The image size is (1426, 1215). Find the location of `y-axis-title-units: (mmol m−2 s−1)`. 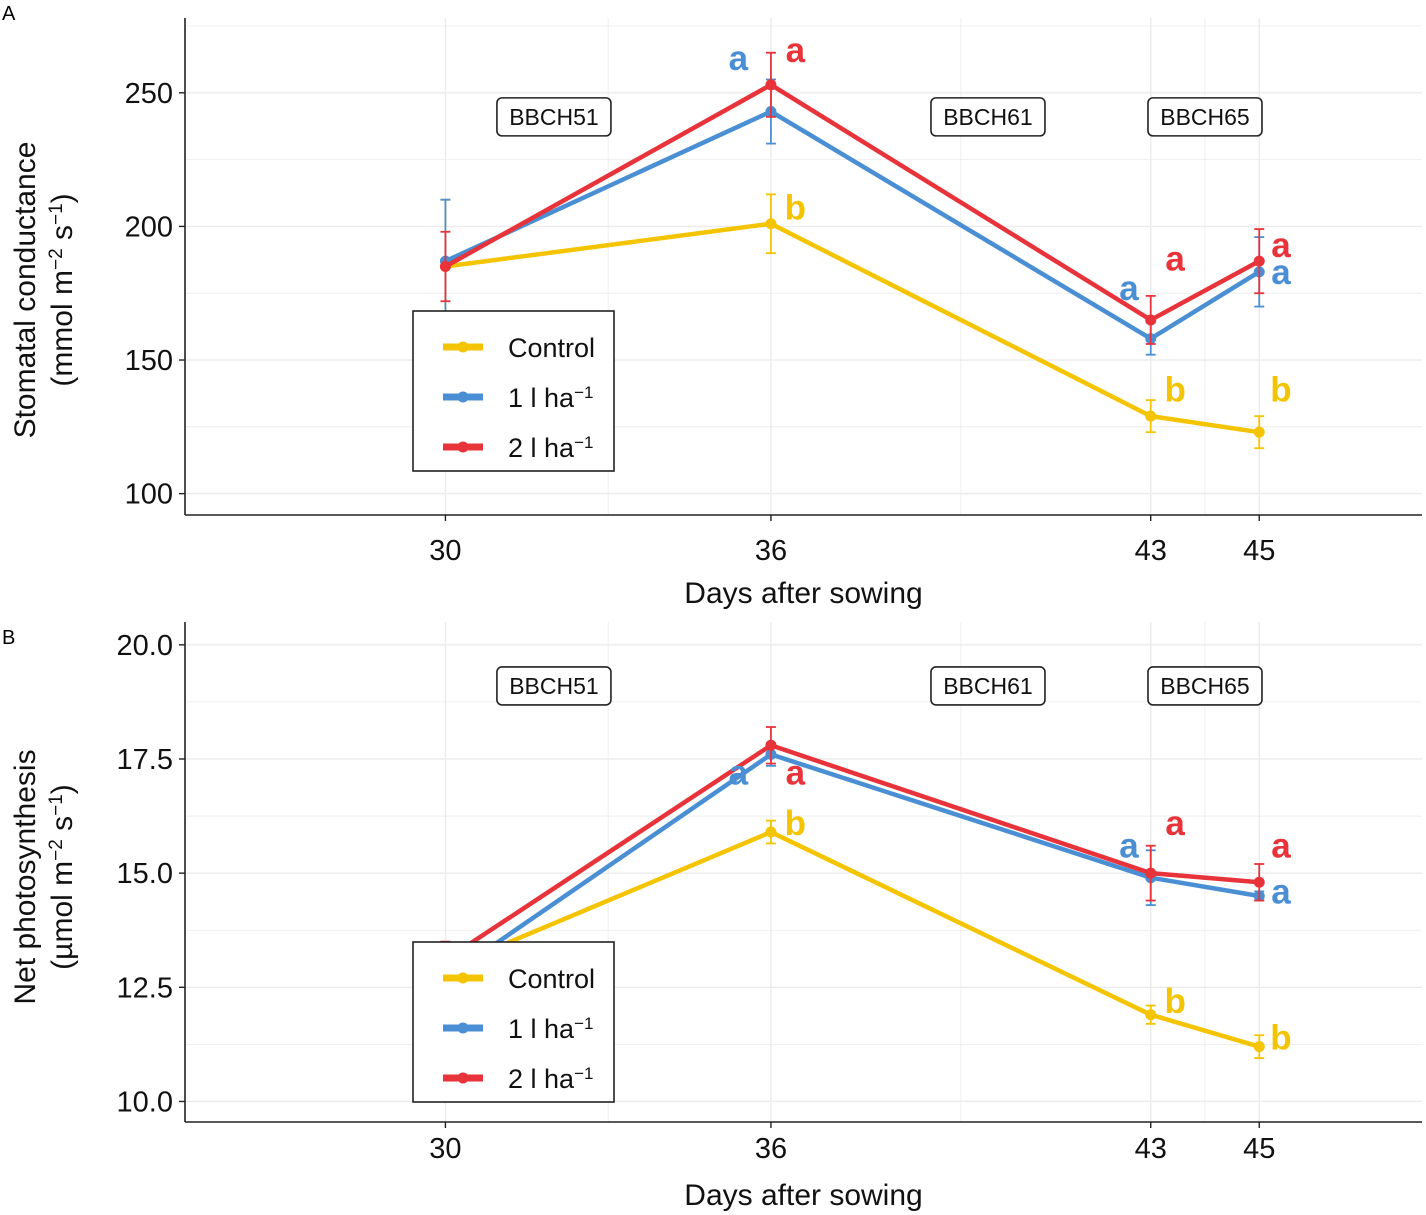

y-axis-title-units: (mmol m−2 s−1) is located at coordinates (63, 289).